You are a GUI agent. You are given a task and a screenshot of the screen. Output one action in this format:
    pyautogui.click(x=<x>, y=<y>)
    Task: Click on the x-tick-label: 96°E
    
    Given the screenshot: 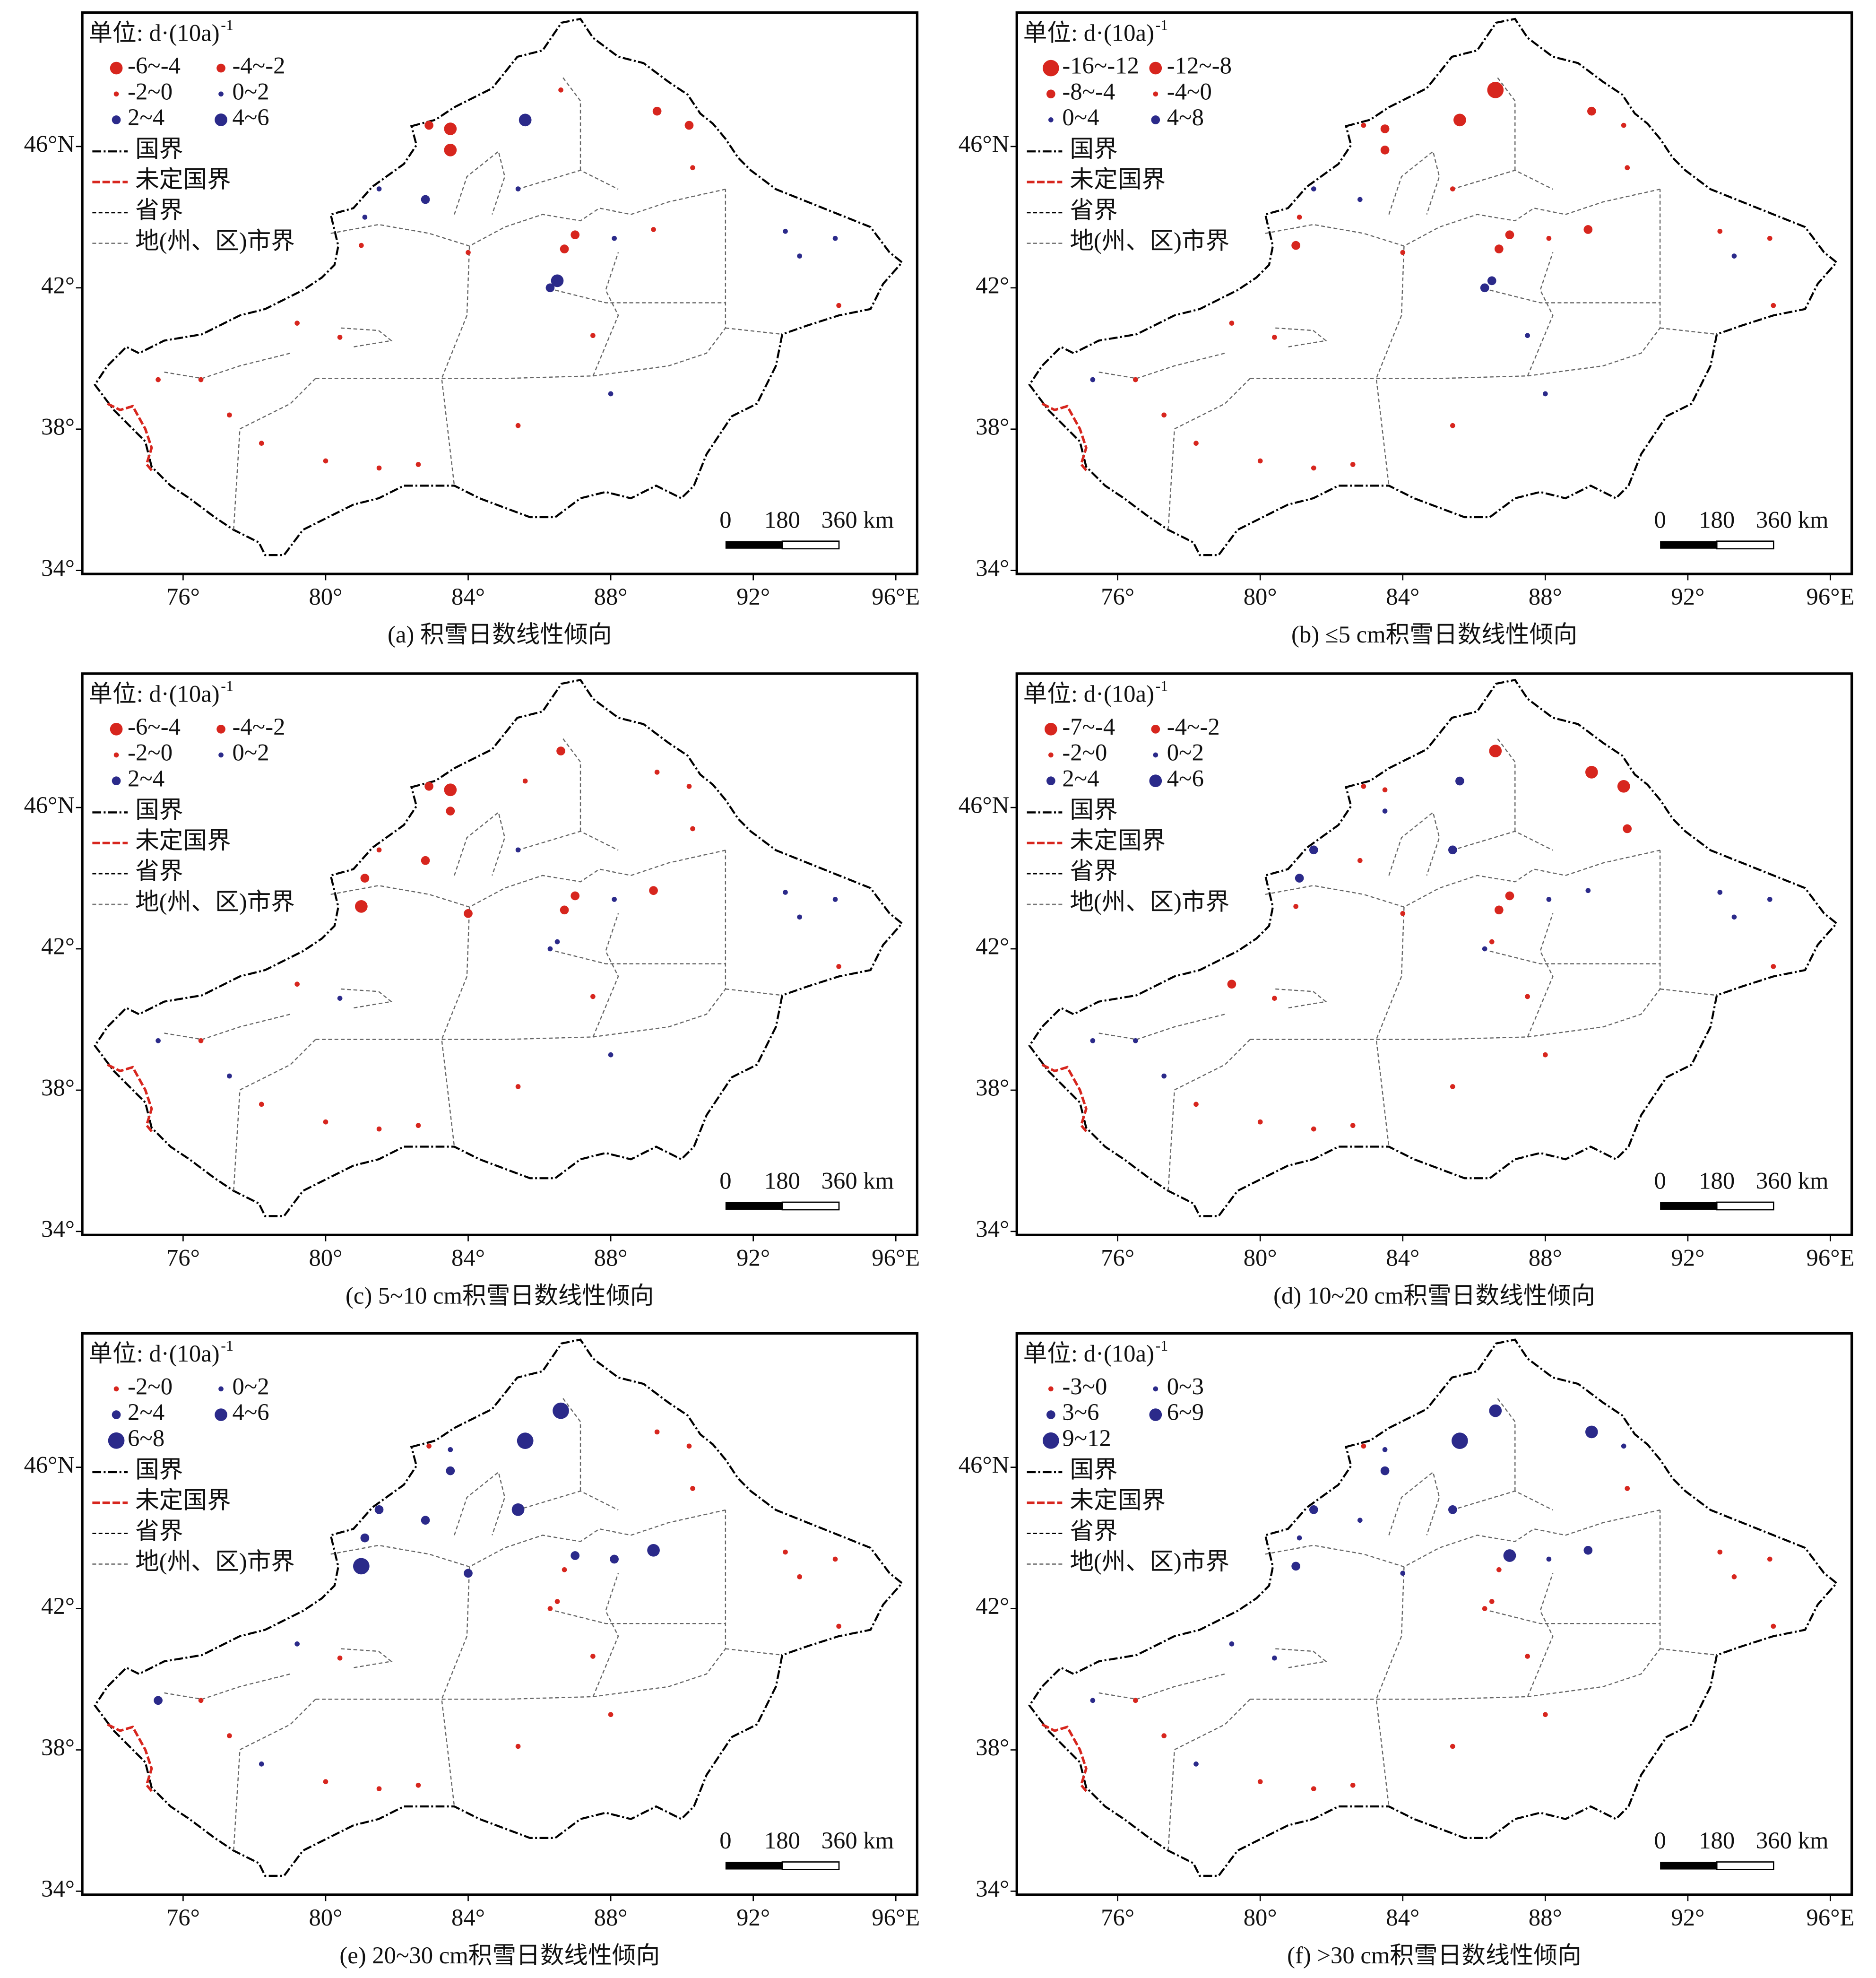 What is the action you would take?
    pyautogui.click(x=896, y=1917)
    